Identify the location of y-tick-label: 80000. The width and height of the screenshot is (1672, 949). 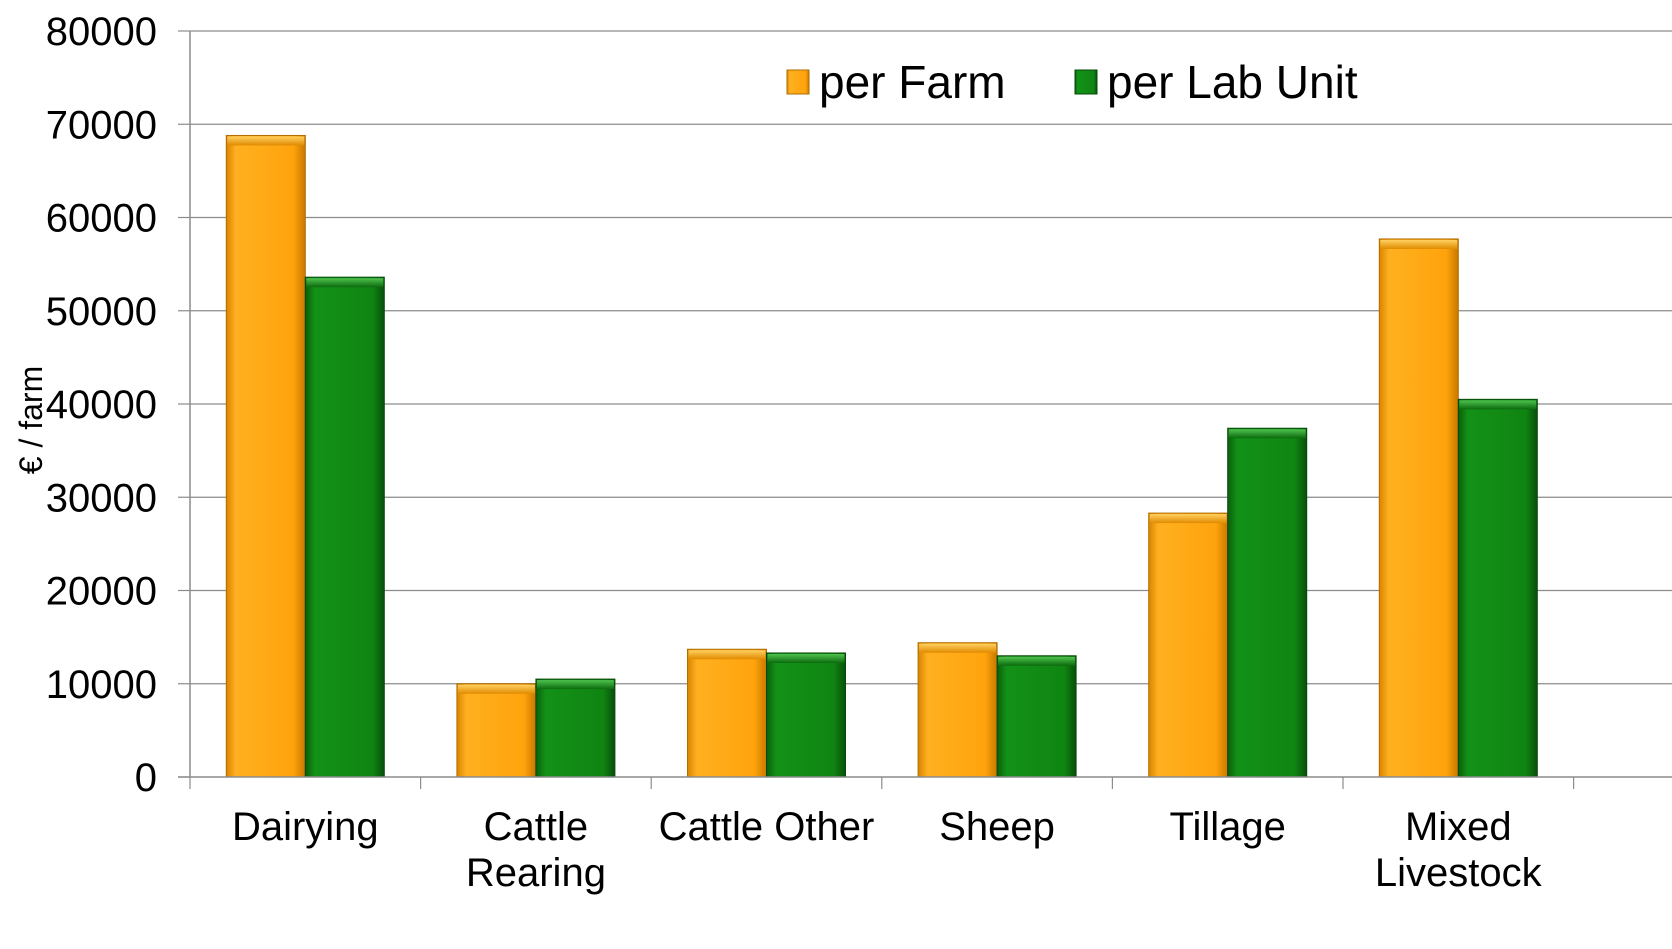
(101, 32).